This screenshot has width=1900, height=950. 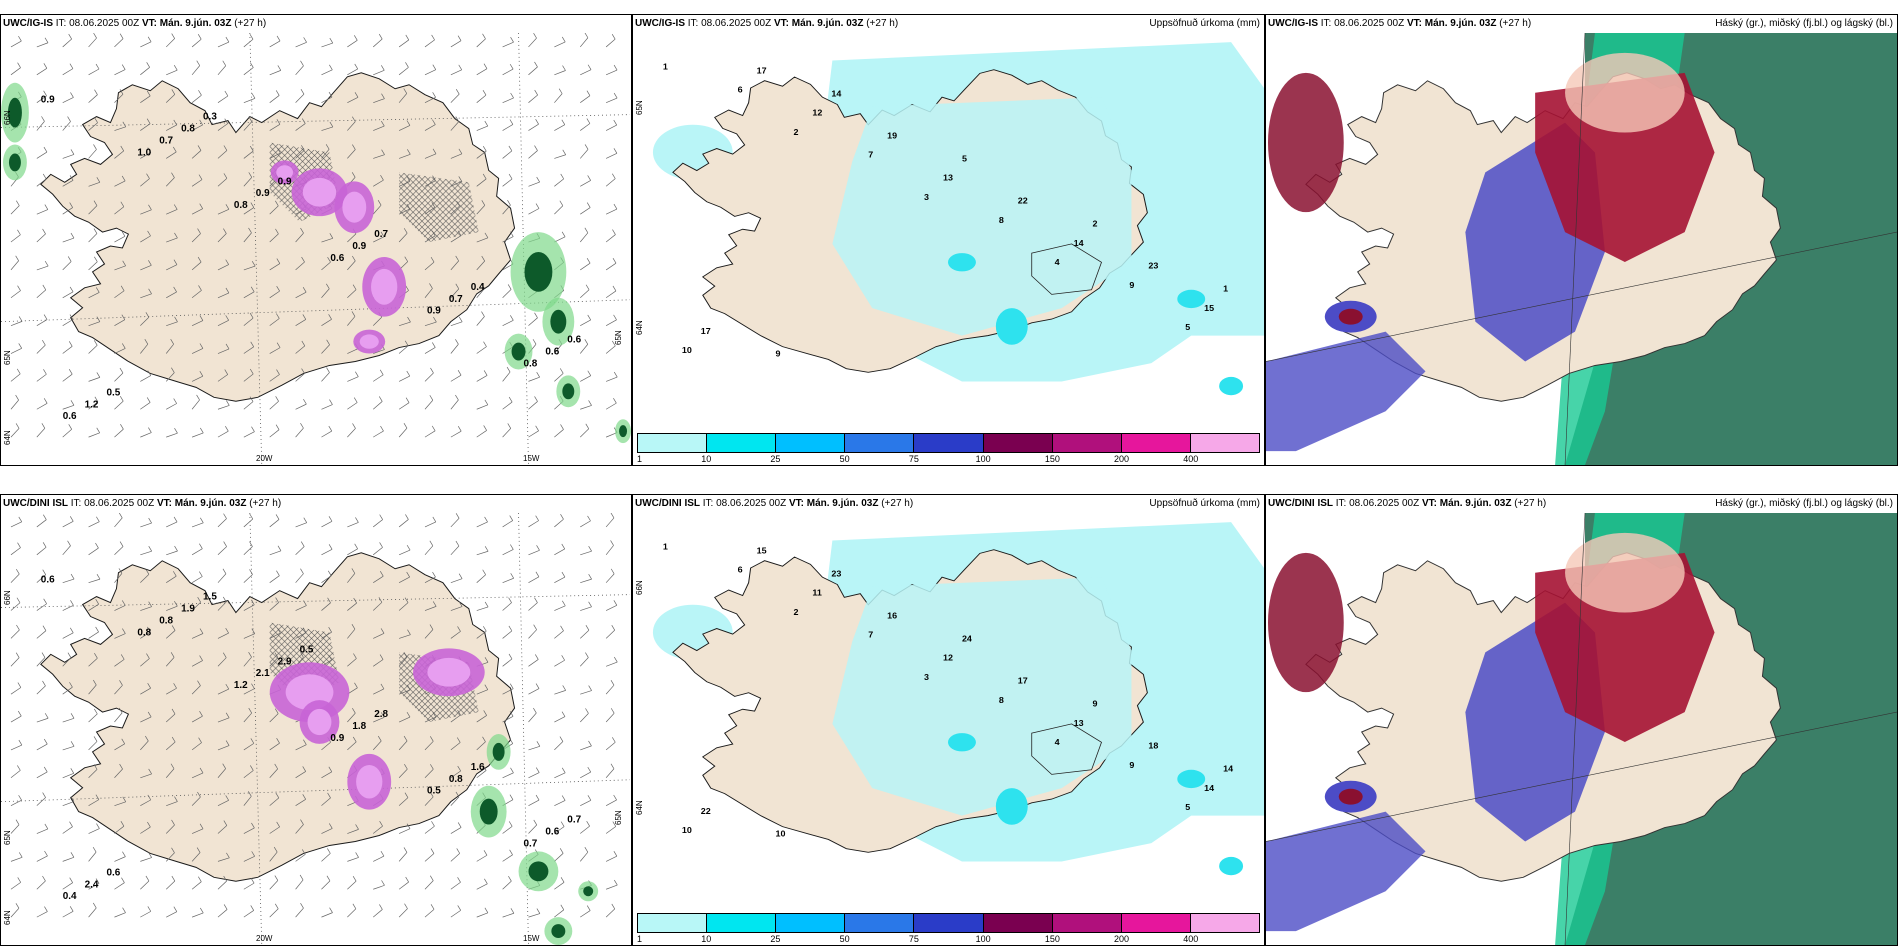 I want to click on map-area: 1 2 3 4 5 6 7 8 9 10 12 13 14 15 17 19 22 23 17 14 5 2 1 9, so click(x=948, y=232).